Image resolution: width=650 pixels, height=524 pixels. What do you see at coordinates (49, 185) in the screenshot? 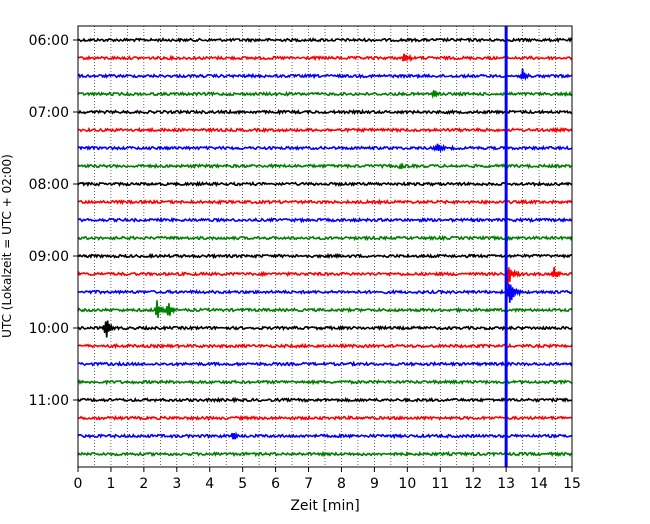
I see `y-tick-label: 08:00` at bounding box center [49, 185].